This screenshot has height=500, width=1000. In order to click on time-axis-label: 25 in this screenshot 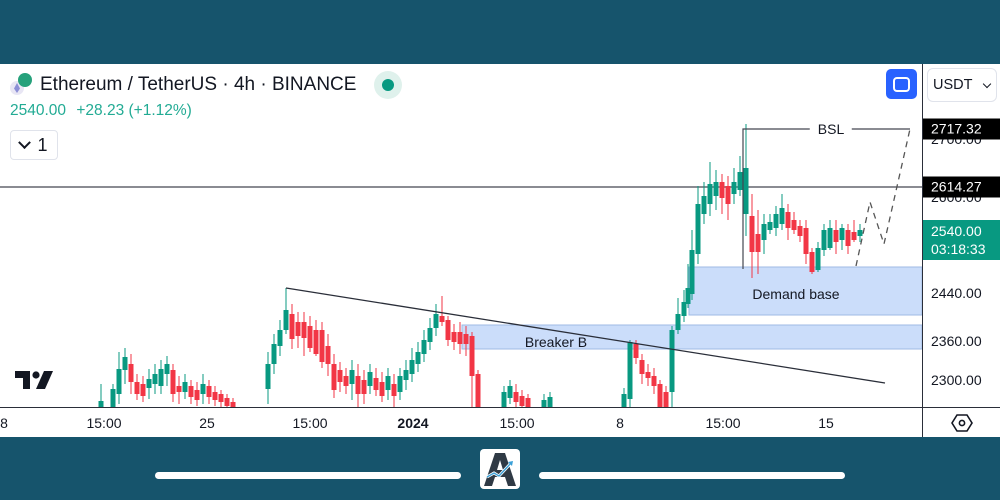, I will do `click(207, 423)`.